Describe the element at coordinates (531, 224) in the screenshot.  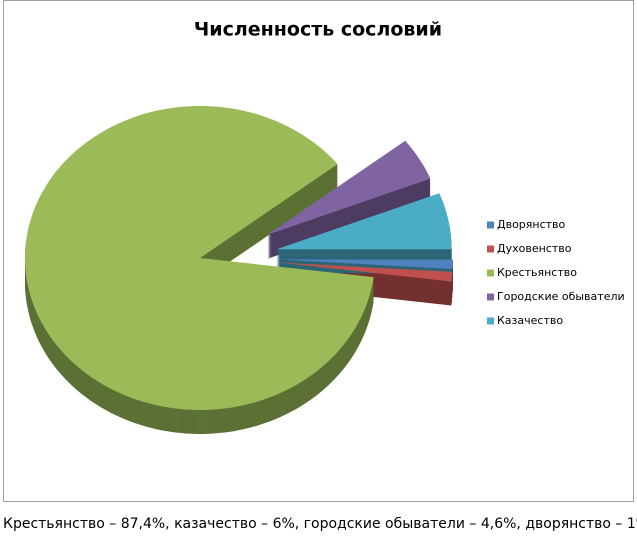
I see `legend-label: Дворянство` at that location.